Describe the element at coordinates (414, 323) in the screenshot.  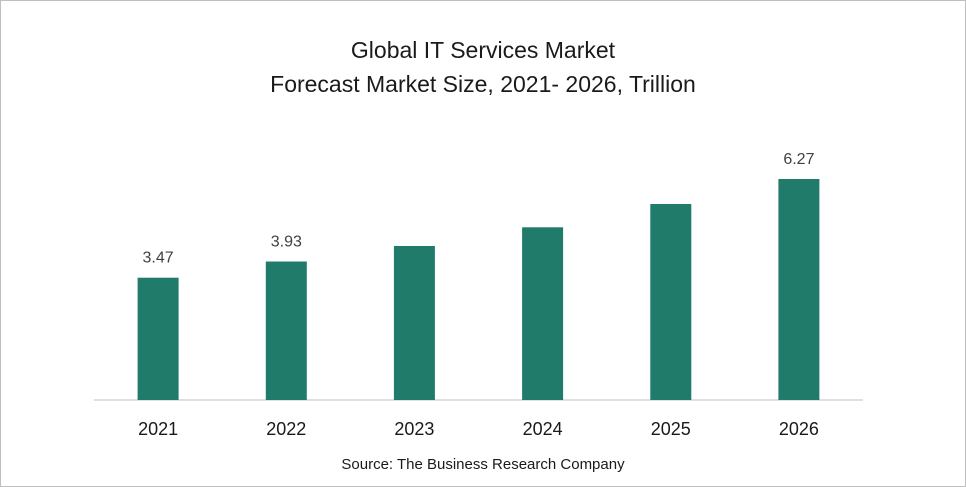
I see `bar-2023` at that location.